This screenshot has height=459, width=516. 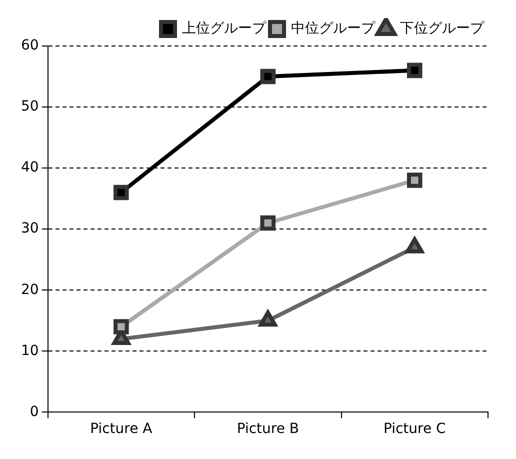 What do you see at coordinates (29, 290) in the screenshot?
I see `y-tick-label: 20` at bounding box center [29, 290].